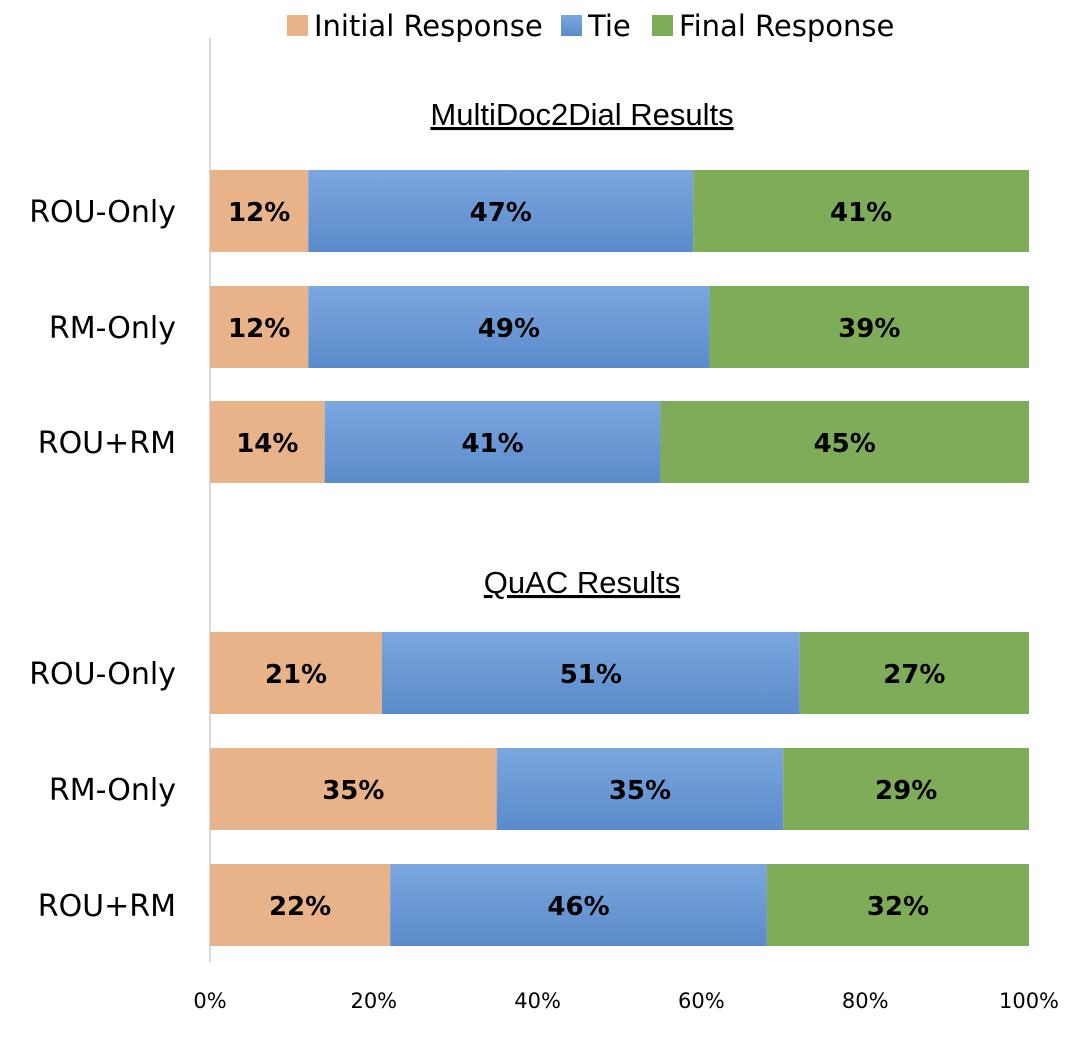 Image resolution: width=1088 pixels, height=1052 pixels. I want to click on category-label-quac-results-rm-only: RM-Only, so click(112, 790).